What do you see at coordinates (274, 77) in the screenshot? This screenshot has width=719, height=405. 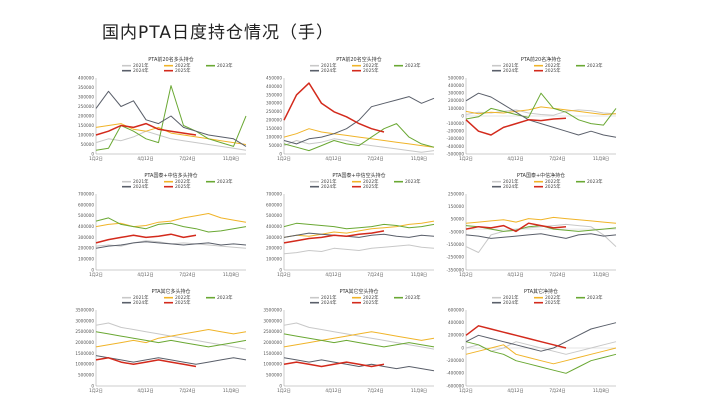 I see `y-tick-label: 450000` at bounding box center [274, 77].